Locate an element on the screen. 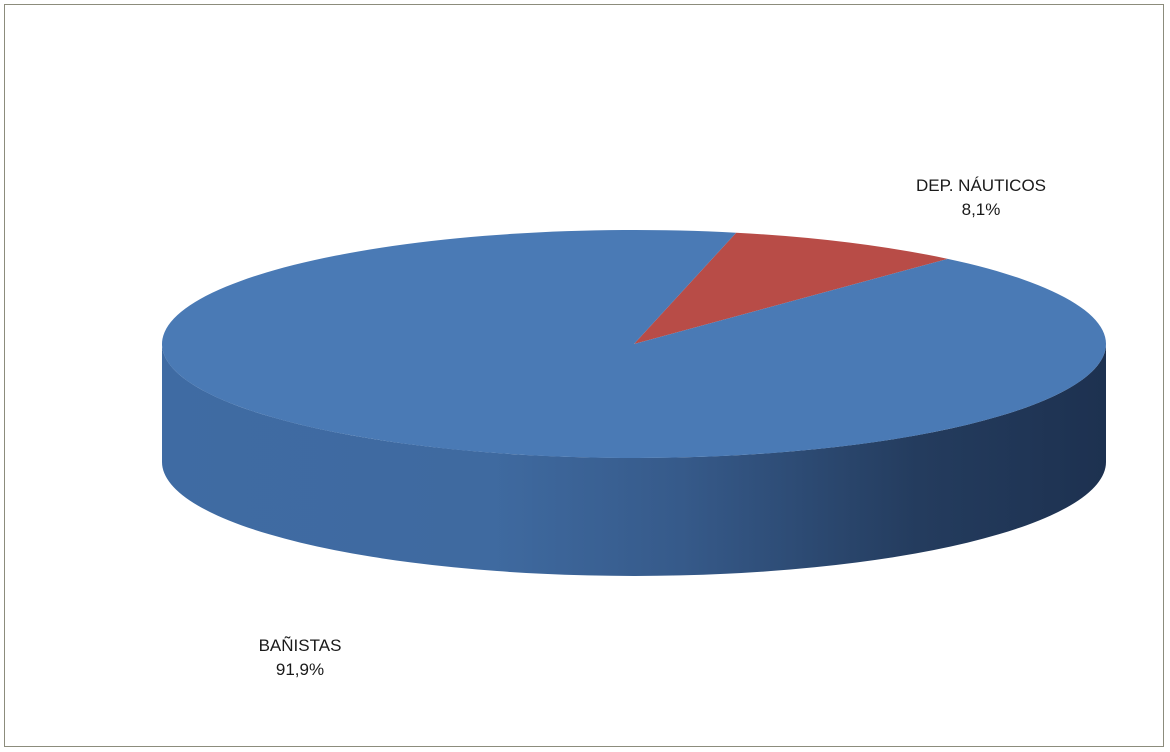 This screenshot has width=1170, height=752. slice-label-nauticos: DEP. NÁUTICOS 8,1% is located at coordinates (981, 198).